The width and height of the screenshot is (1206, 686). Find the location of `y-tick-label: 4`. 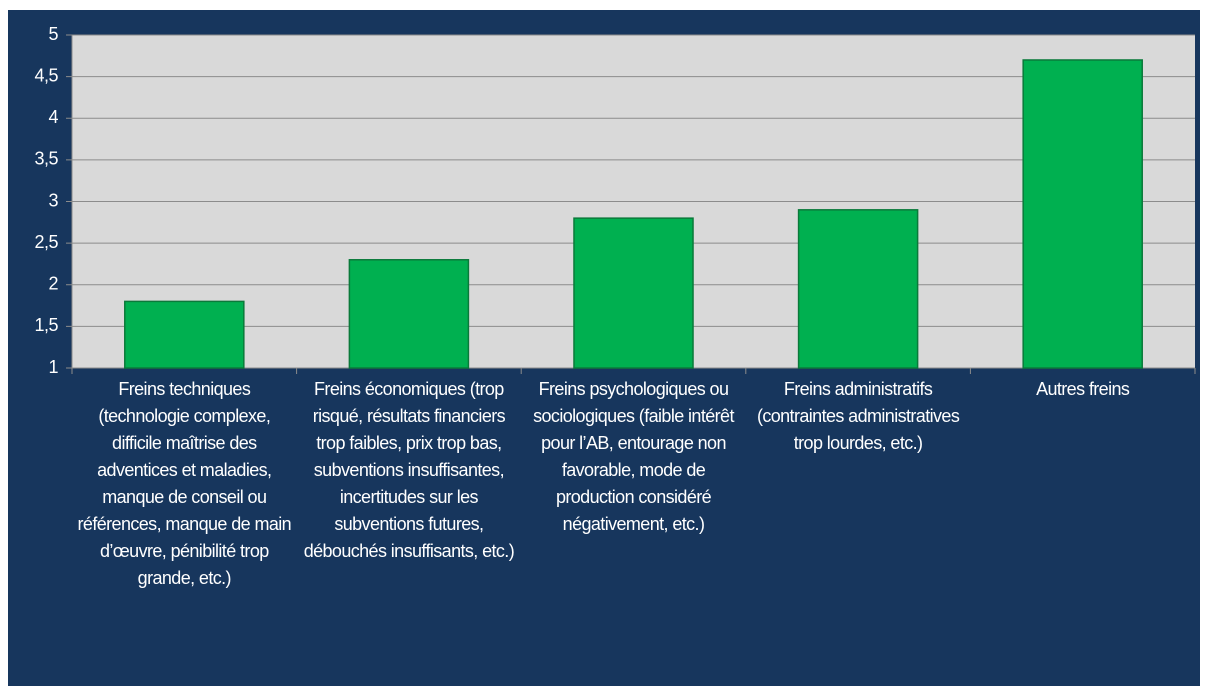

y-tick-label: 4 is located at coordinates (53, 117).